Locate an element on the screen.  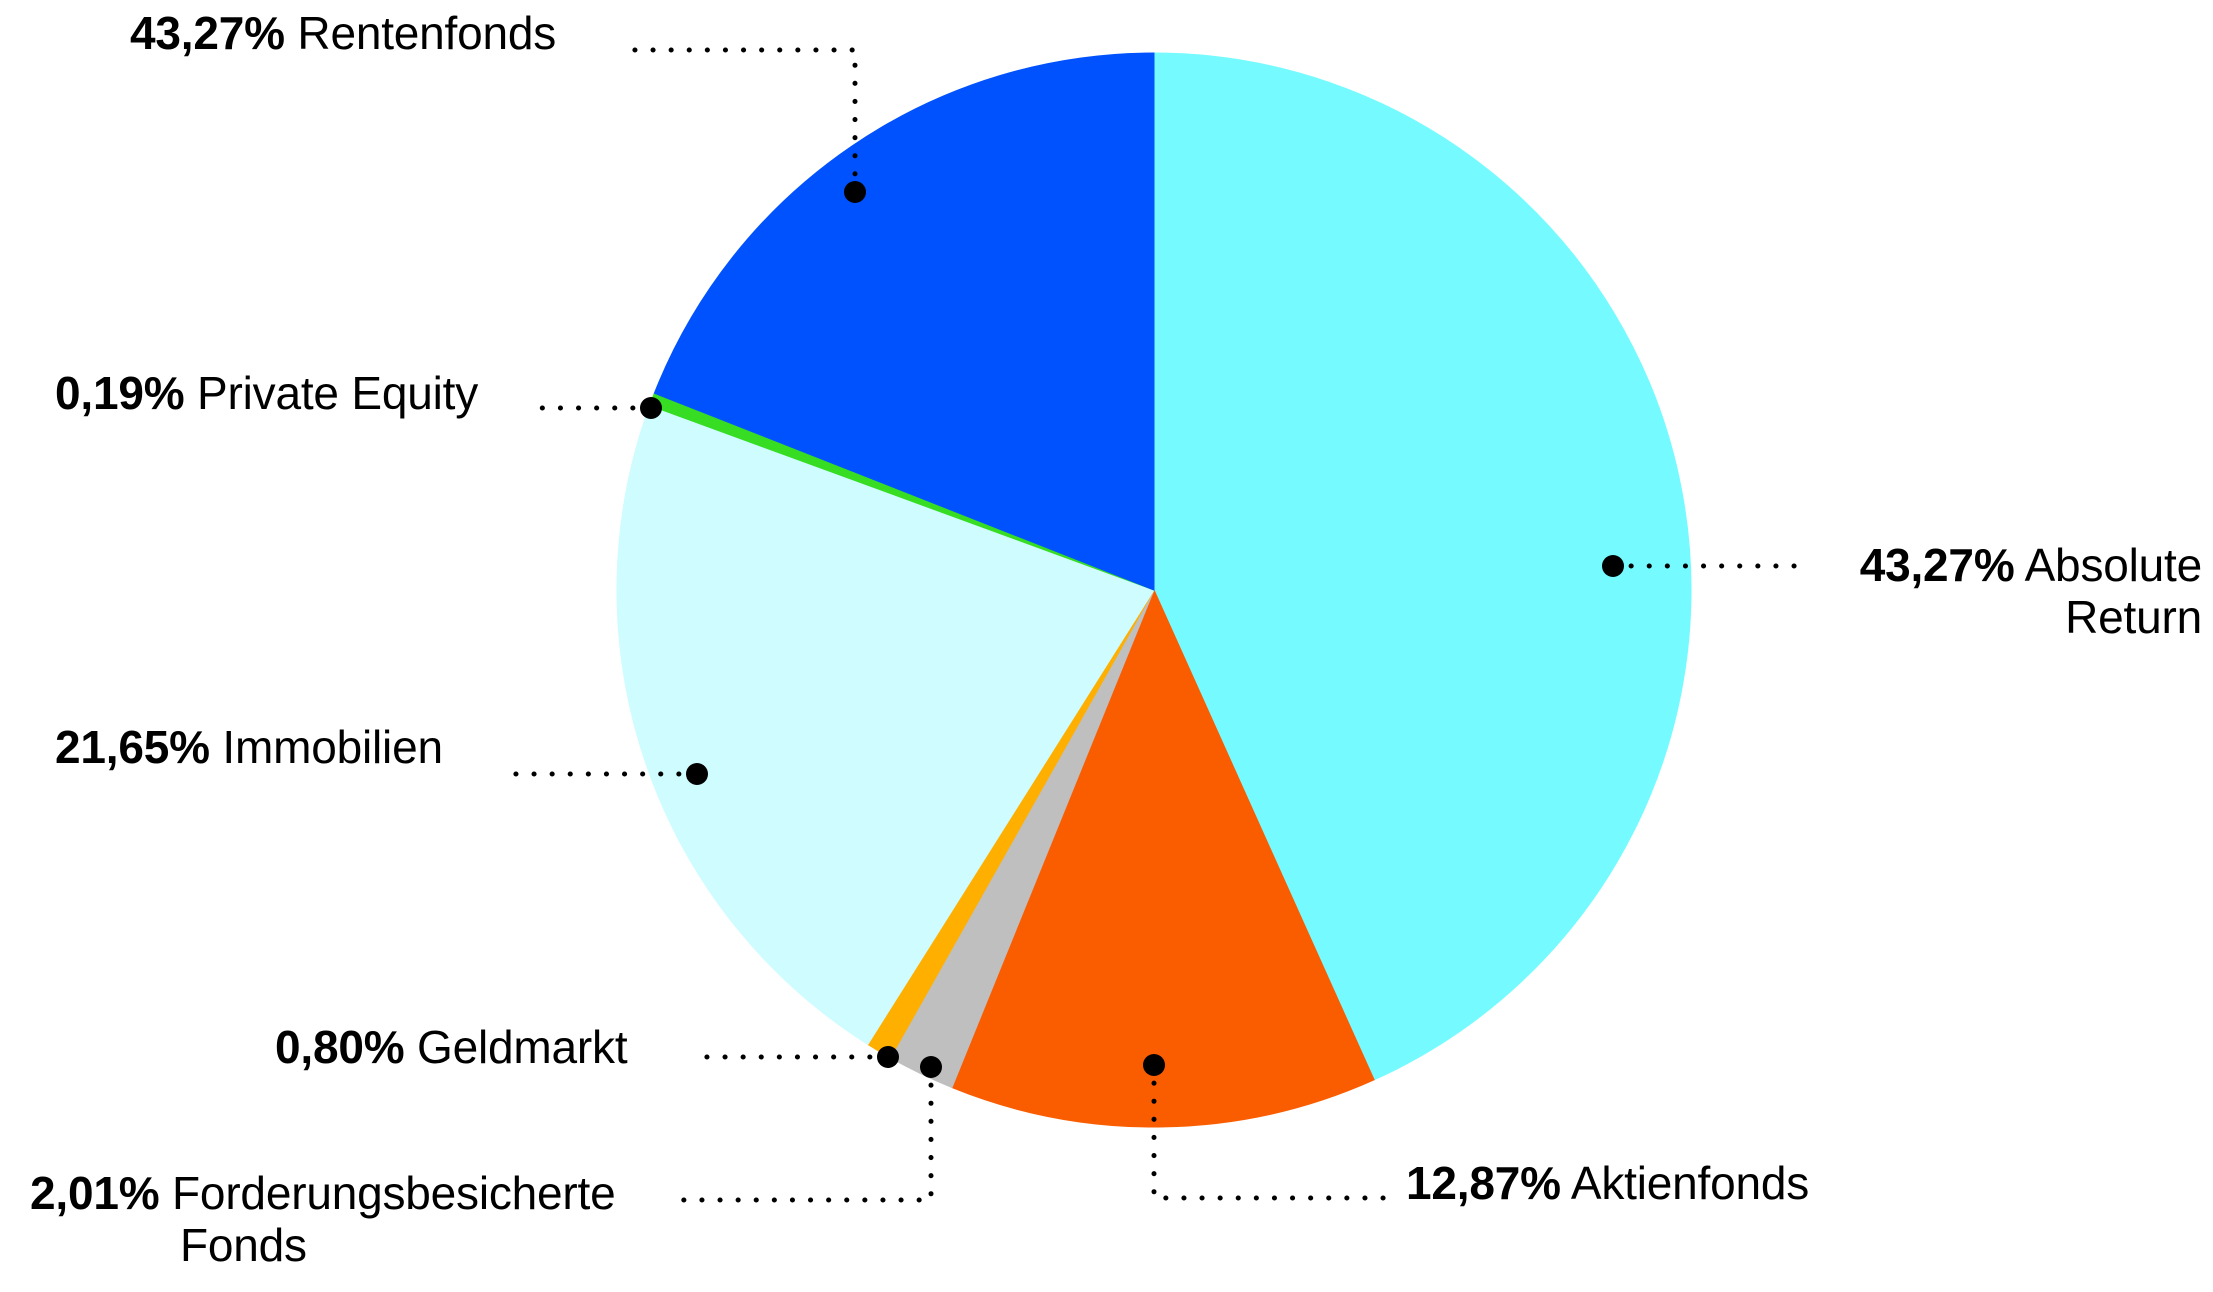
pie-slice-rentenfonds is located at coordinates (904, 321).